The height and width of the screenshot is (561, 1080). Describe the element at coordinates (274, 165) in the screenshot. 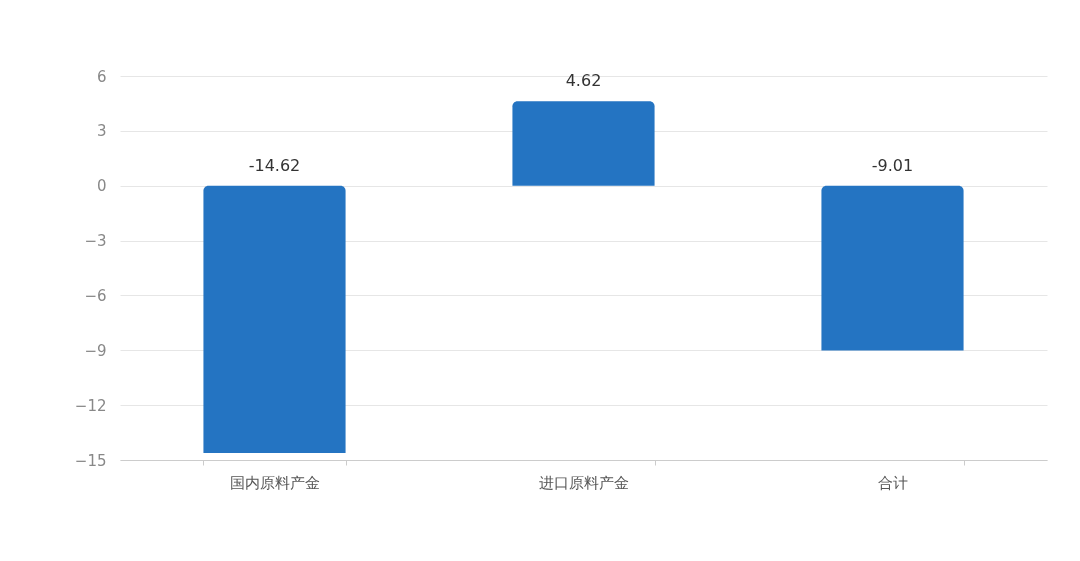

I see `data-label: -14.62` at that location.